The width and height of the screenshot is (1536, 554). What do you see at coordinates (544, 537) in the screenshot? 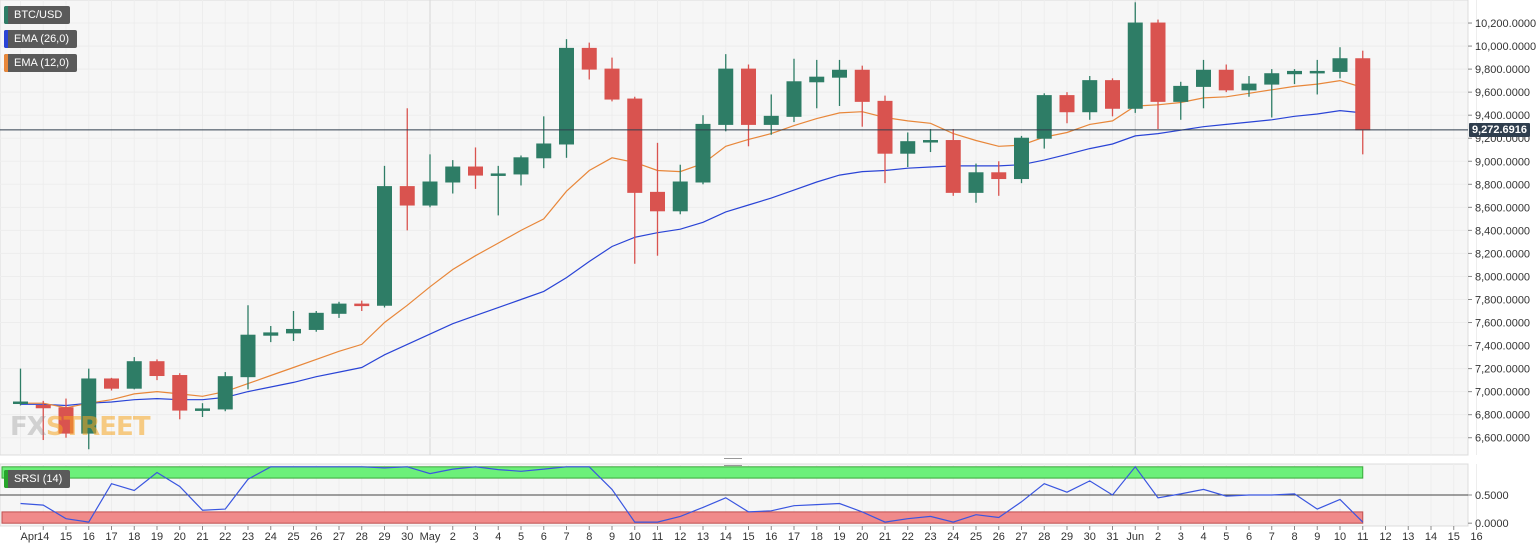
I see `x-tick-label: 6` at bounding box center [544, 537].